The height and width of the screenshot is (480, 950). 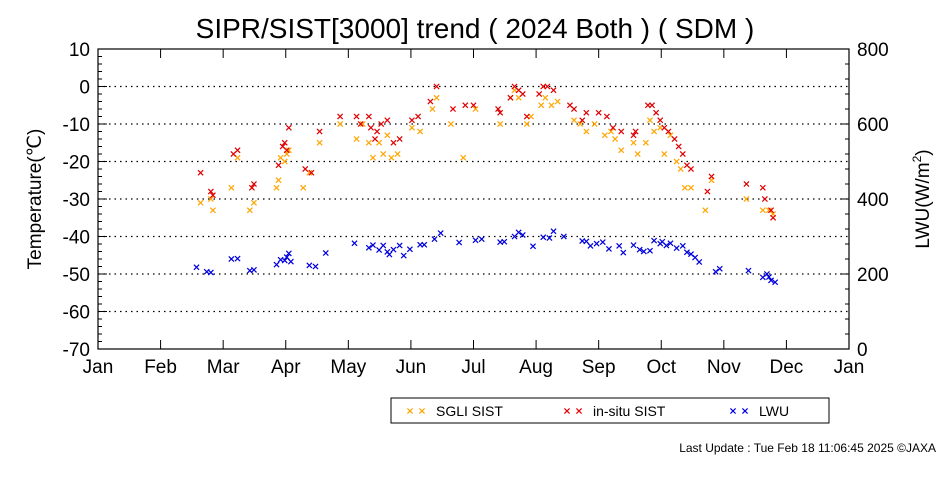 I want to click on legend: SGLI SIST in-situ SIST LWU, so click(x=610, y=410).